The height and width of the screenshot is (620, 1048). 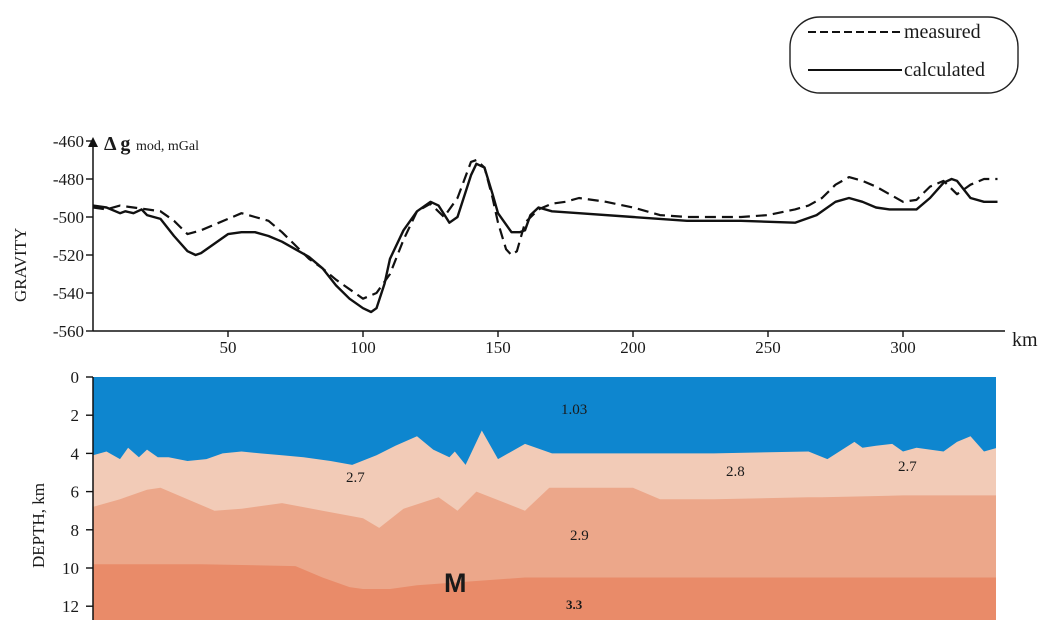 I want to click on layer-mantle, so click(x=544, y=592).